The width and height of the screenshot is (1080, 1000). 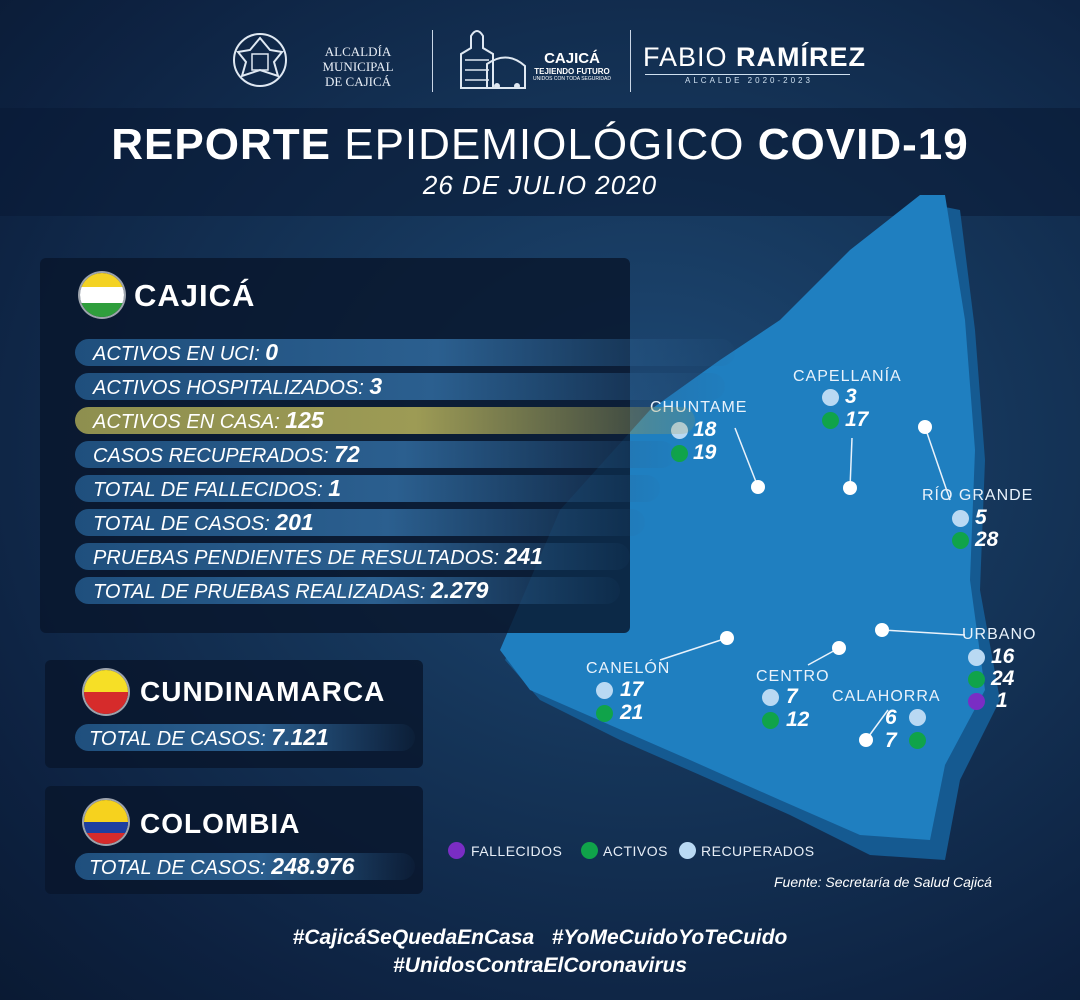 I want to click on stat-row-fallecidos: TOTAL DE FALLECIDOS: 1, so click(x=367, y=488).